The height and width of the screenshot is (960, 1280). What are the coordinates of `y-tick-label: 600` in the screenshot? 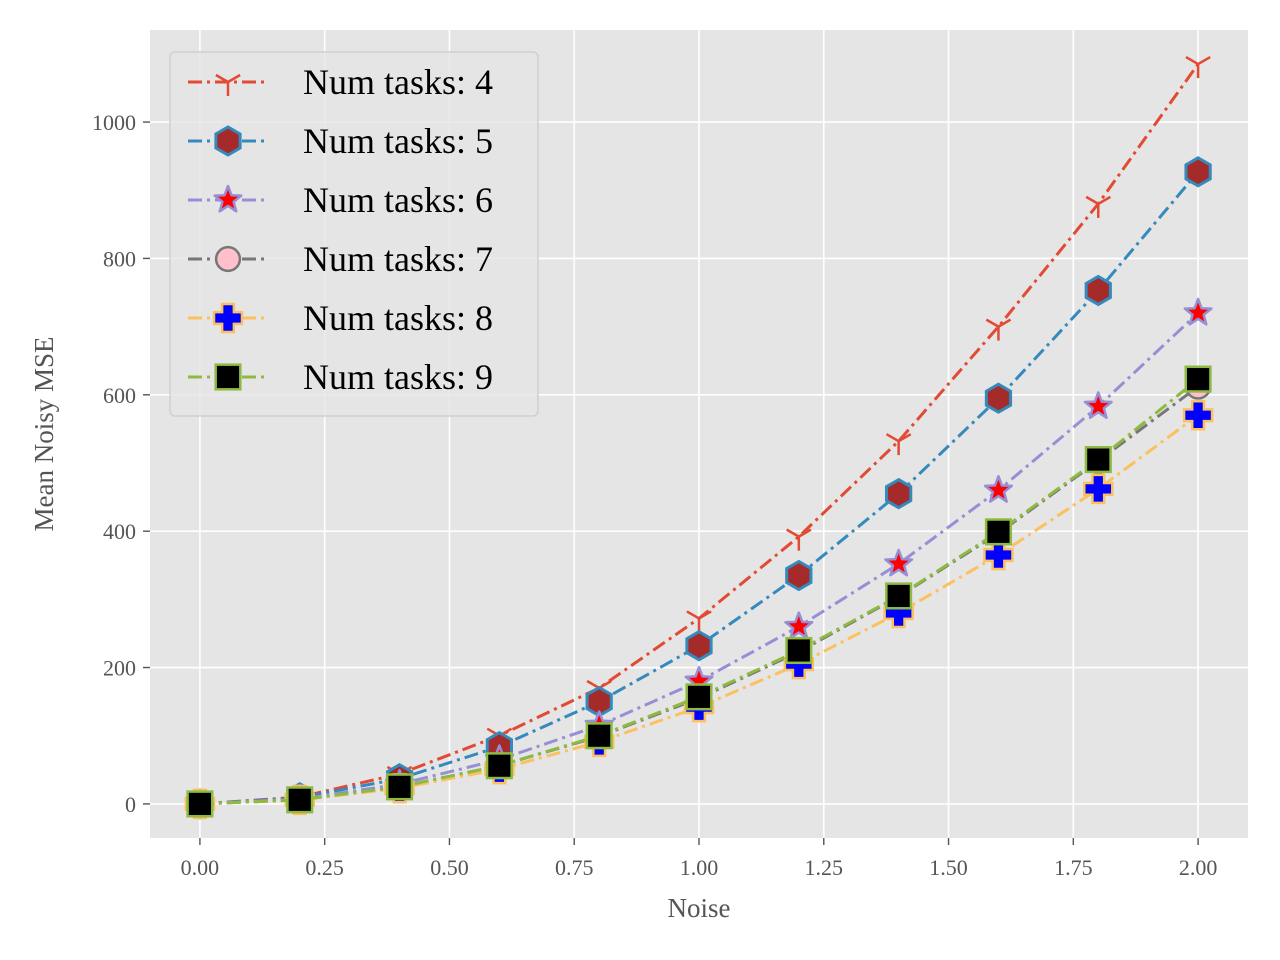 It's located at (119, 395).